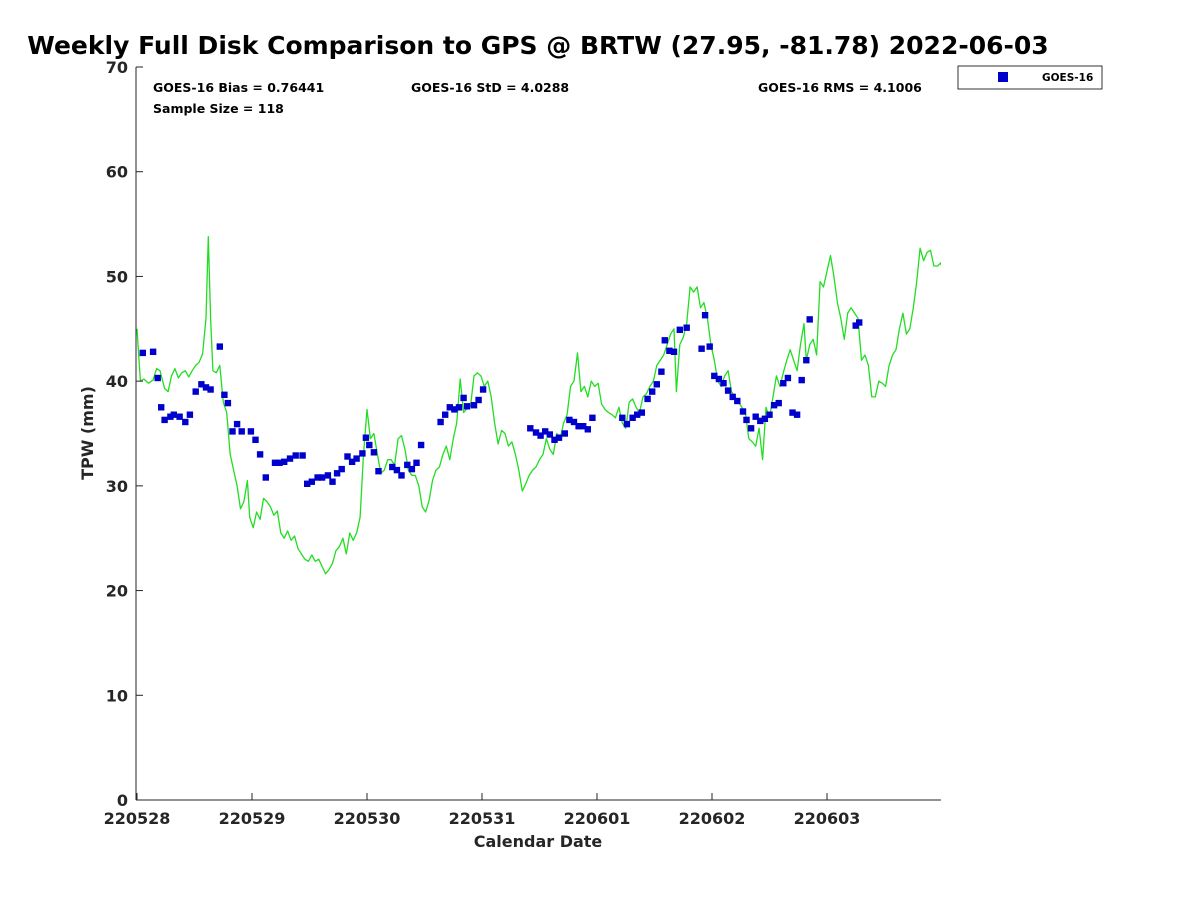 The height and width of the screenshot is (900, 1200). I want to click on stat-std: GOES-16 StD = 4.0288, so click(490, 87).